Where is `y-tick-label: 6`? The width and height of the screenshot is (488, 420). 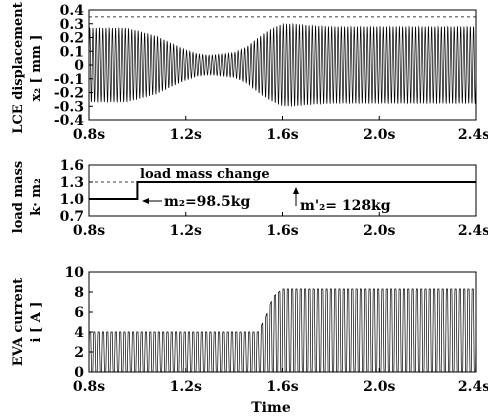 y-tick-label: 6 is located at coordinates (79, 313).